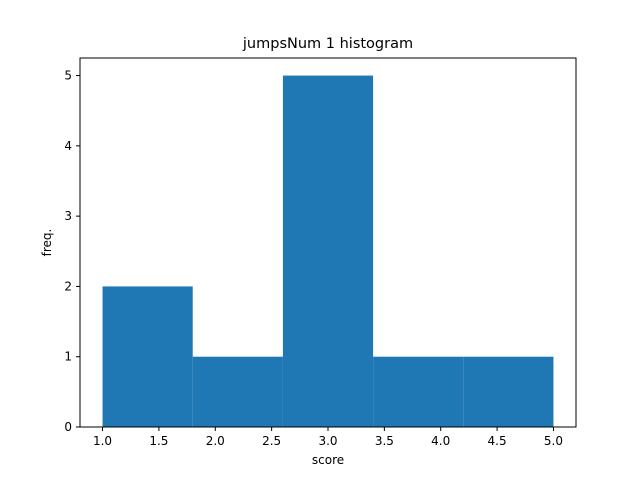 This screenshot has height=480, width=640. I want to click on x-tick-label: 1.0, so click(102, 441).